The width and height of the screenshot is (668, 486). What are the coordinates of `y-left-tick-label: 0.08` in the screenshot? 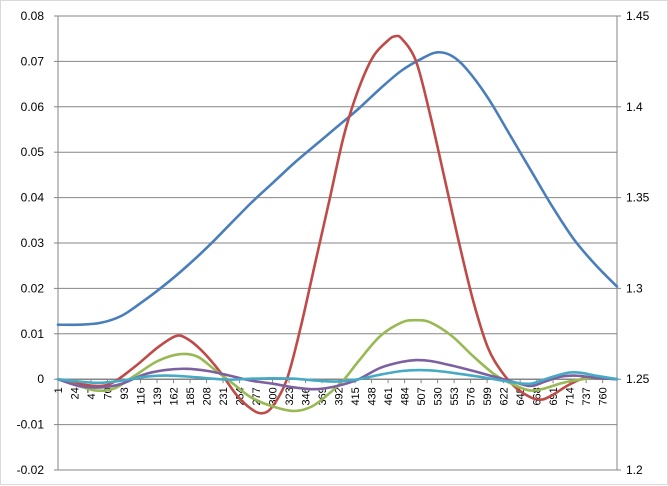 It's located at (33, 16).